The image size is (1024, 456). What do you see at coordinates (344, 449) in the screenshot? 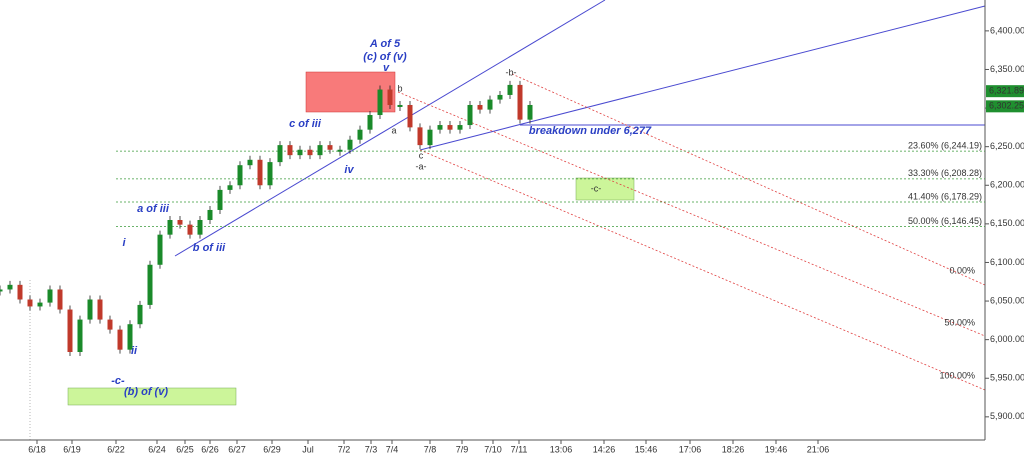
I see `x-tick-label: 7/2` at bounding box center [344, 449].